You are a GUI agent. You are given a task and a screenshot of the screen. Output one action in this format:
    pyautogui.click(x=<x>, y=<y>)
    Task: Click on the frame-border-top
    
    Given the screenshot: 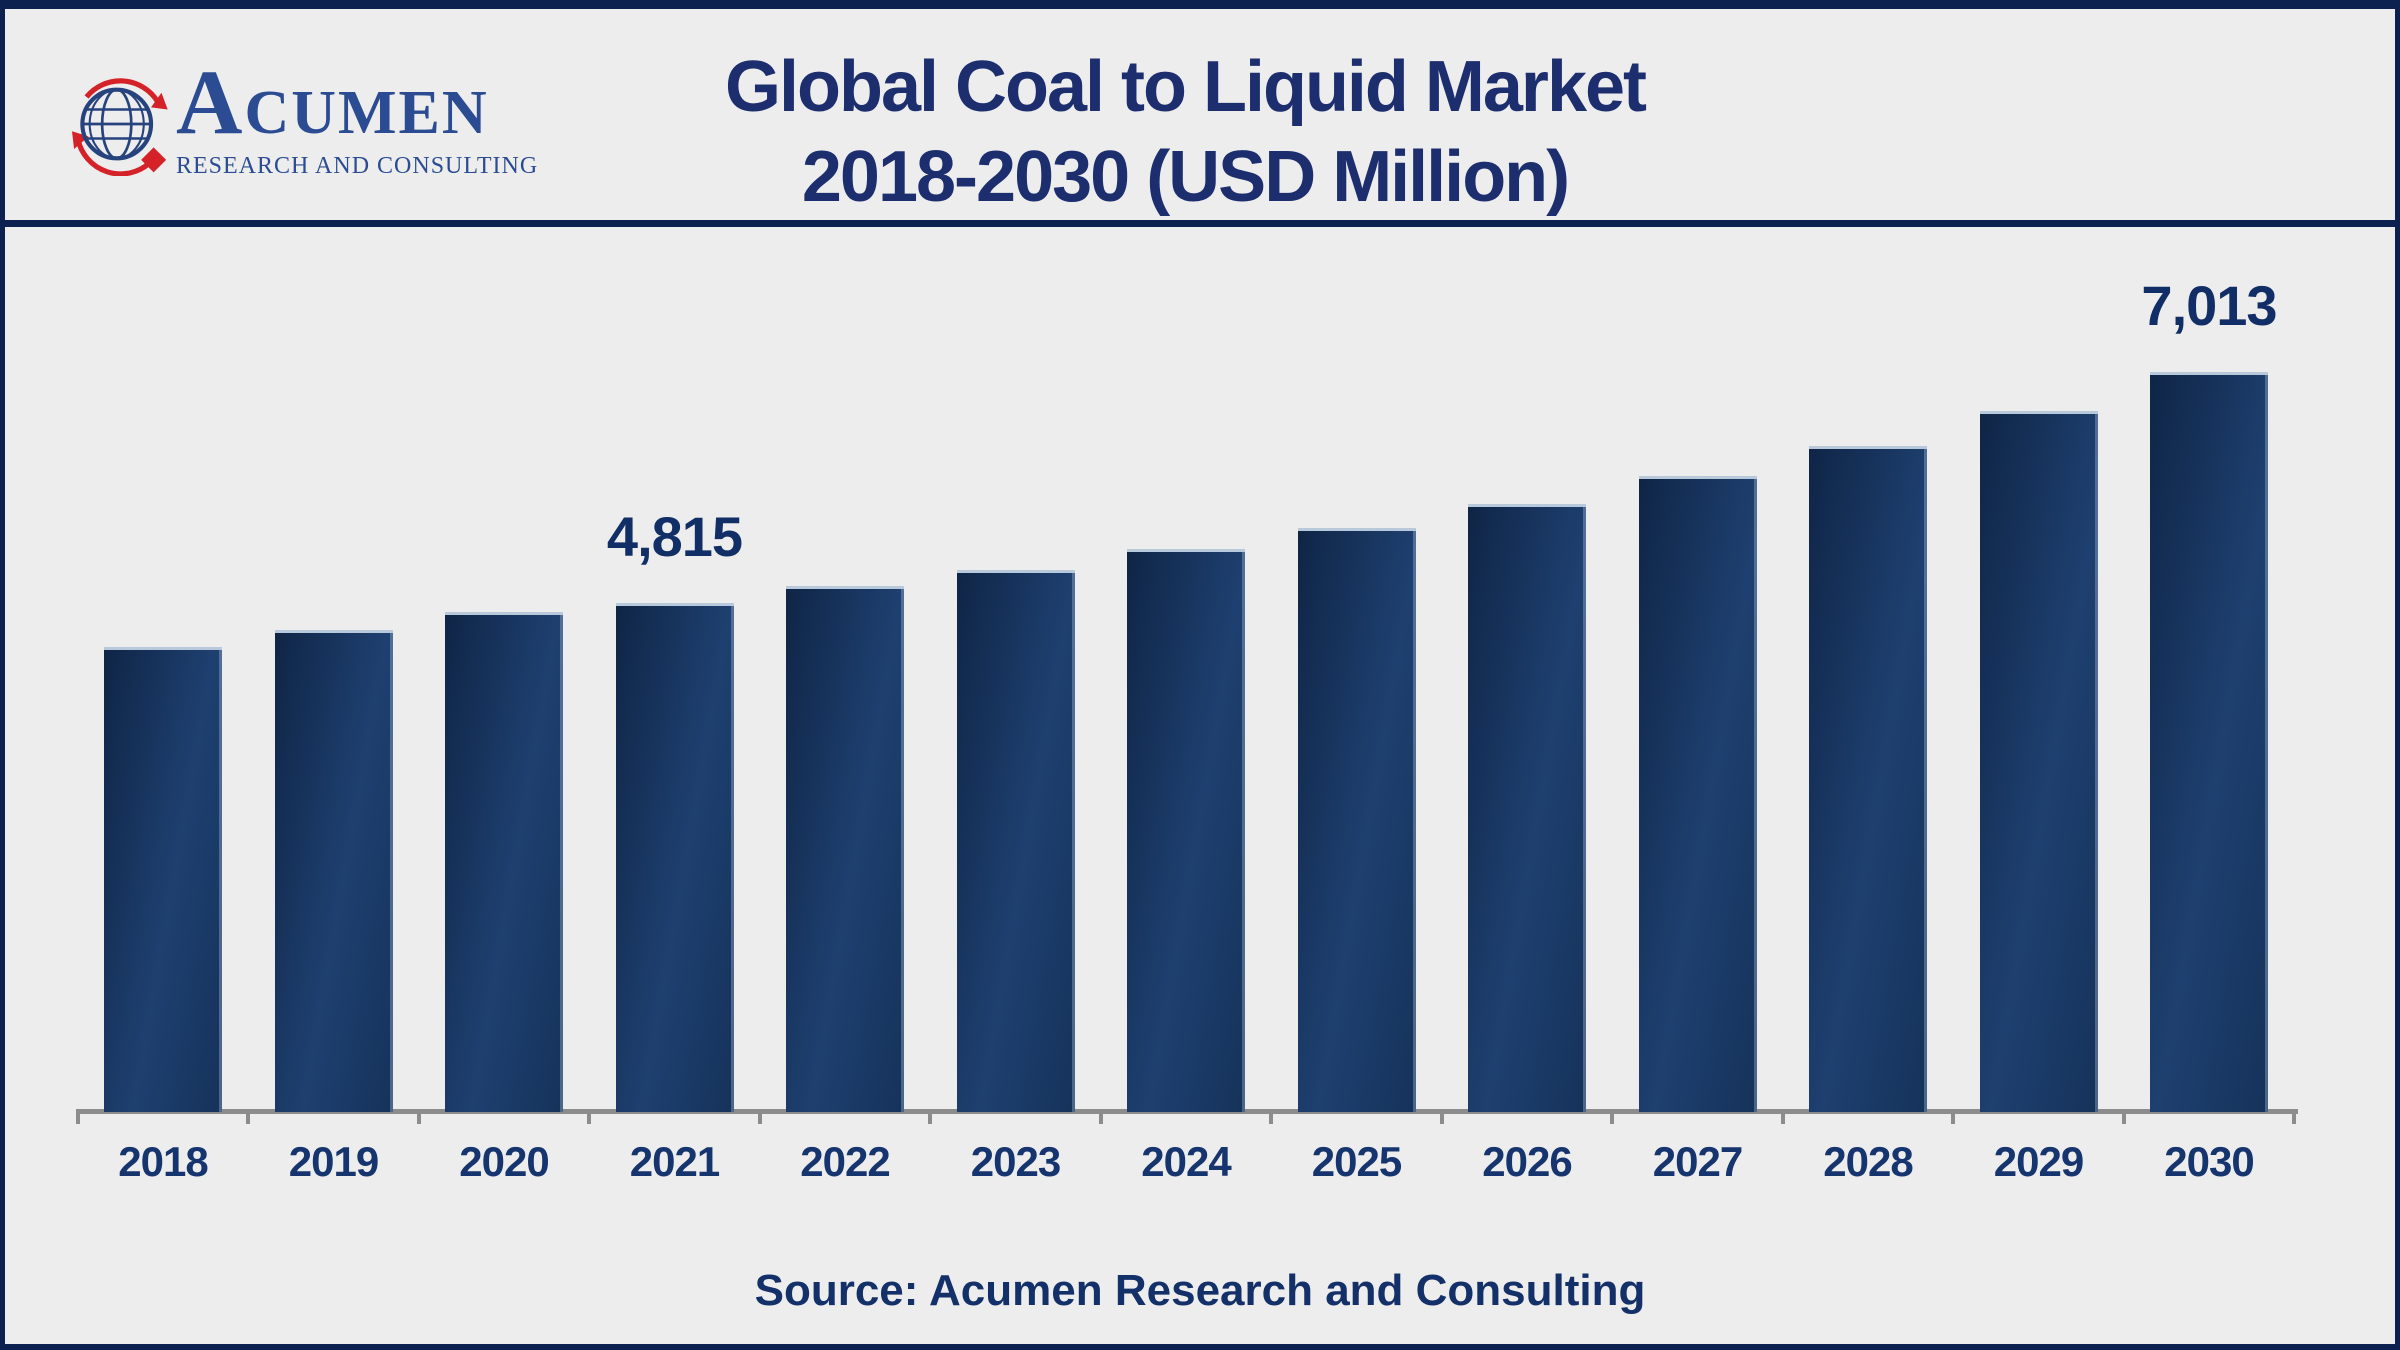 What is the action you would take?
    pyautogui.click(x=1200, y=4)
    